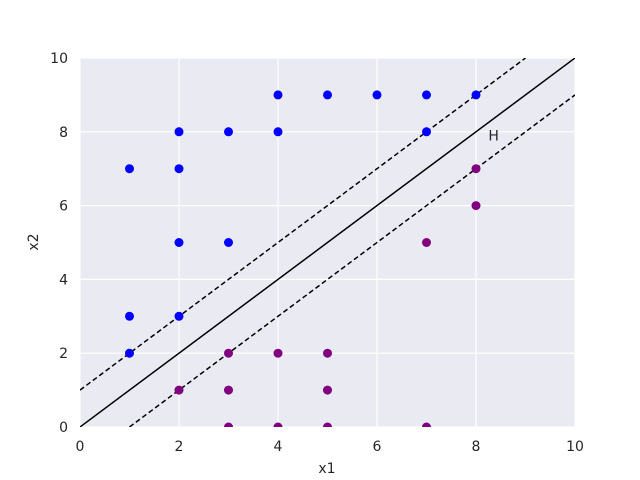 The image size is (640, 480). Describe the element at coordinates (63, 428) in the screenshot. I see `y-tick-label: 0` at that location.